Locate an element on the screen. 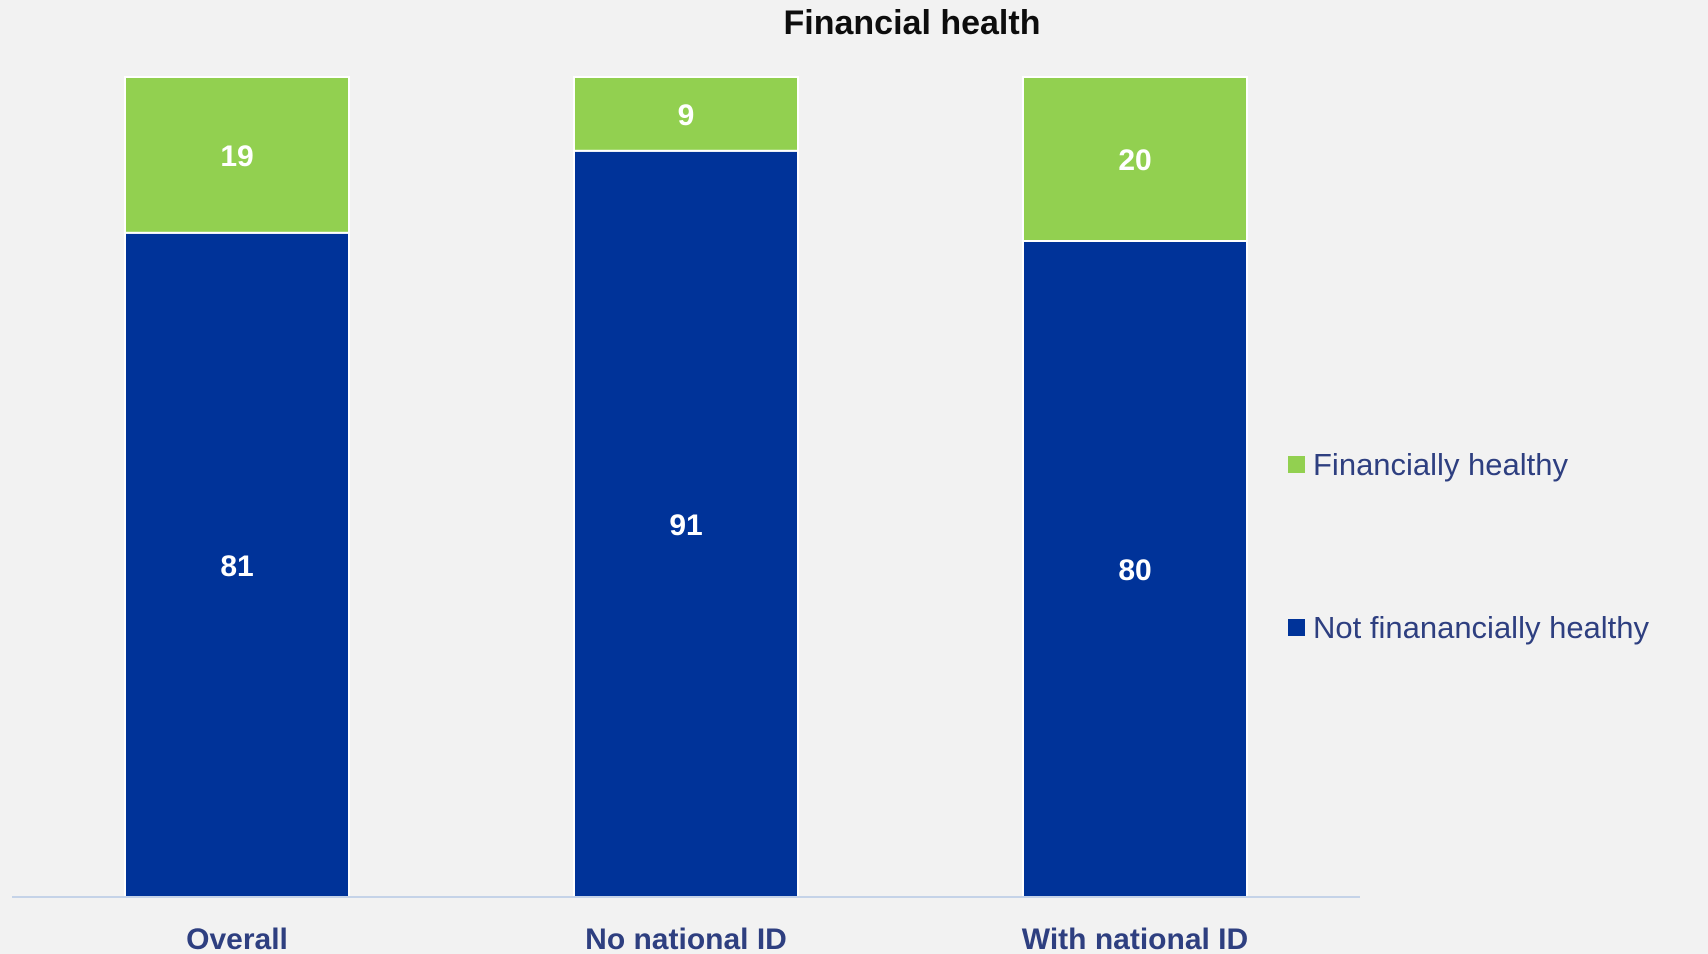 This screenshot has width=1708, height=954. bar-no-national-id-financially-healthy is located at coordinates (686, 114).